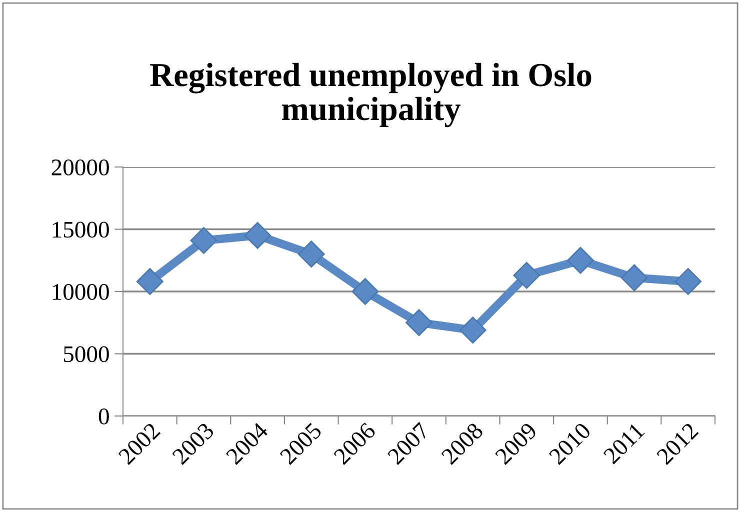  I want to click on y-tick-label: 0, so click(103, 416).